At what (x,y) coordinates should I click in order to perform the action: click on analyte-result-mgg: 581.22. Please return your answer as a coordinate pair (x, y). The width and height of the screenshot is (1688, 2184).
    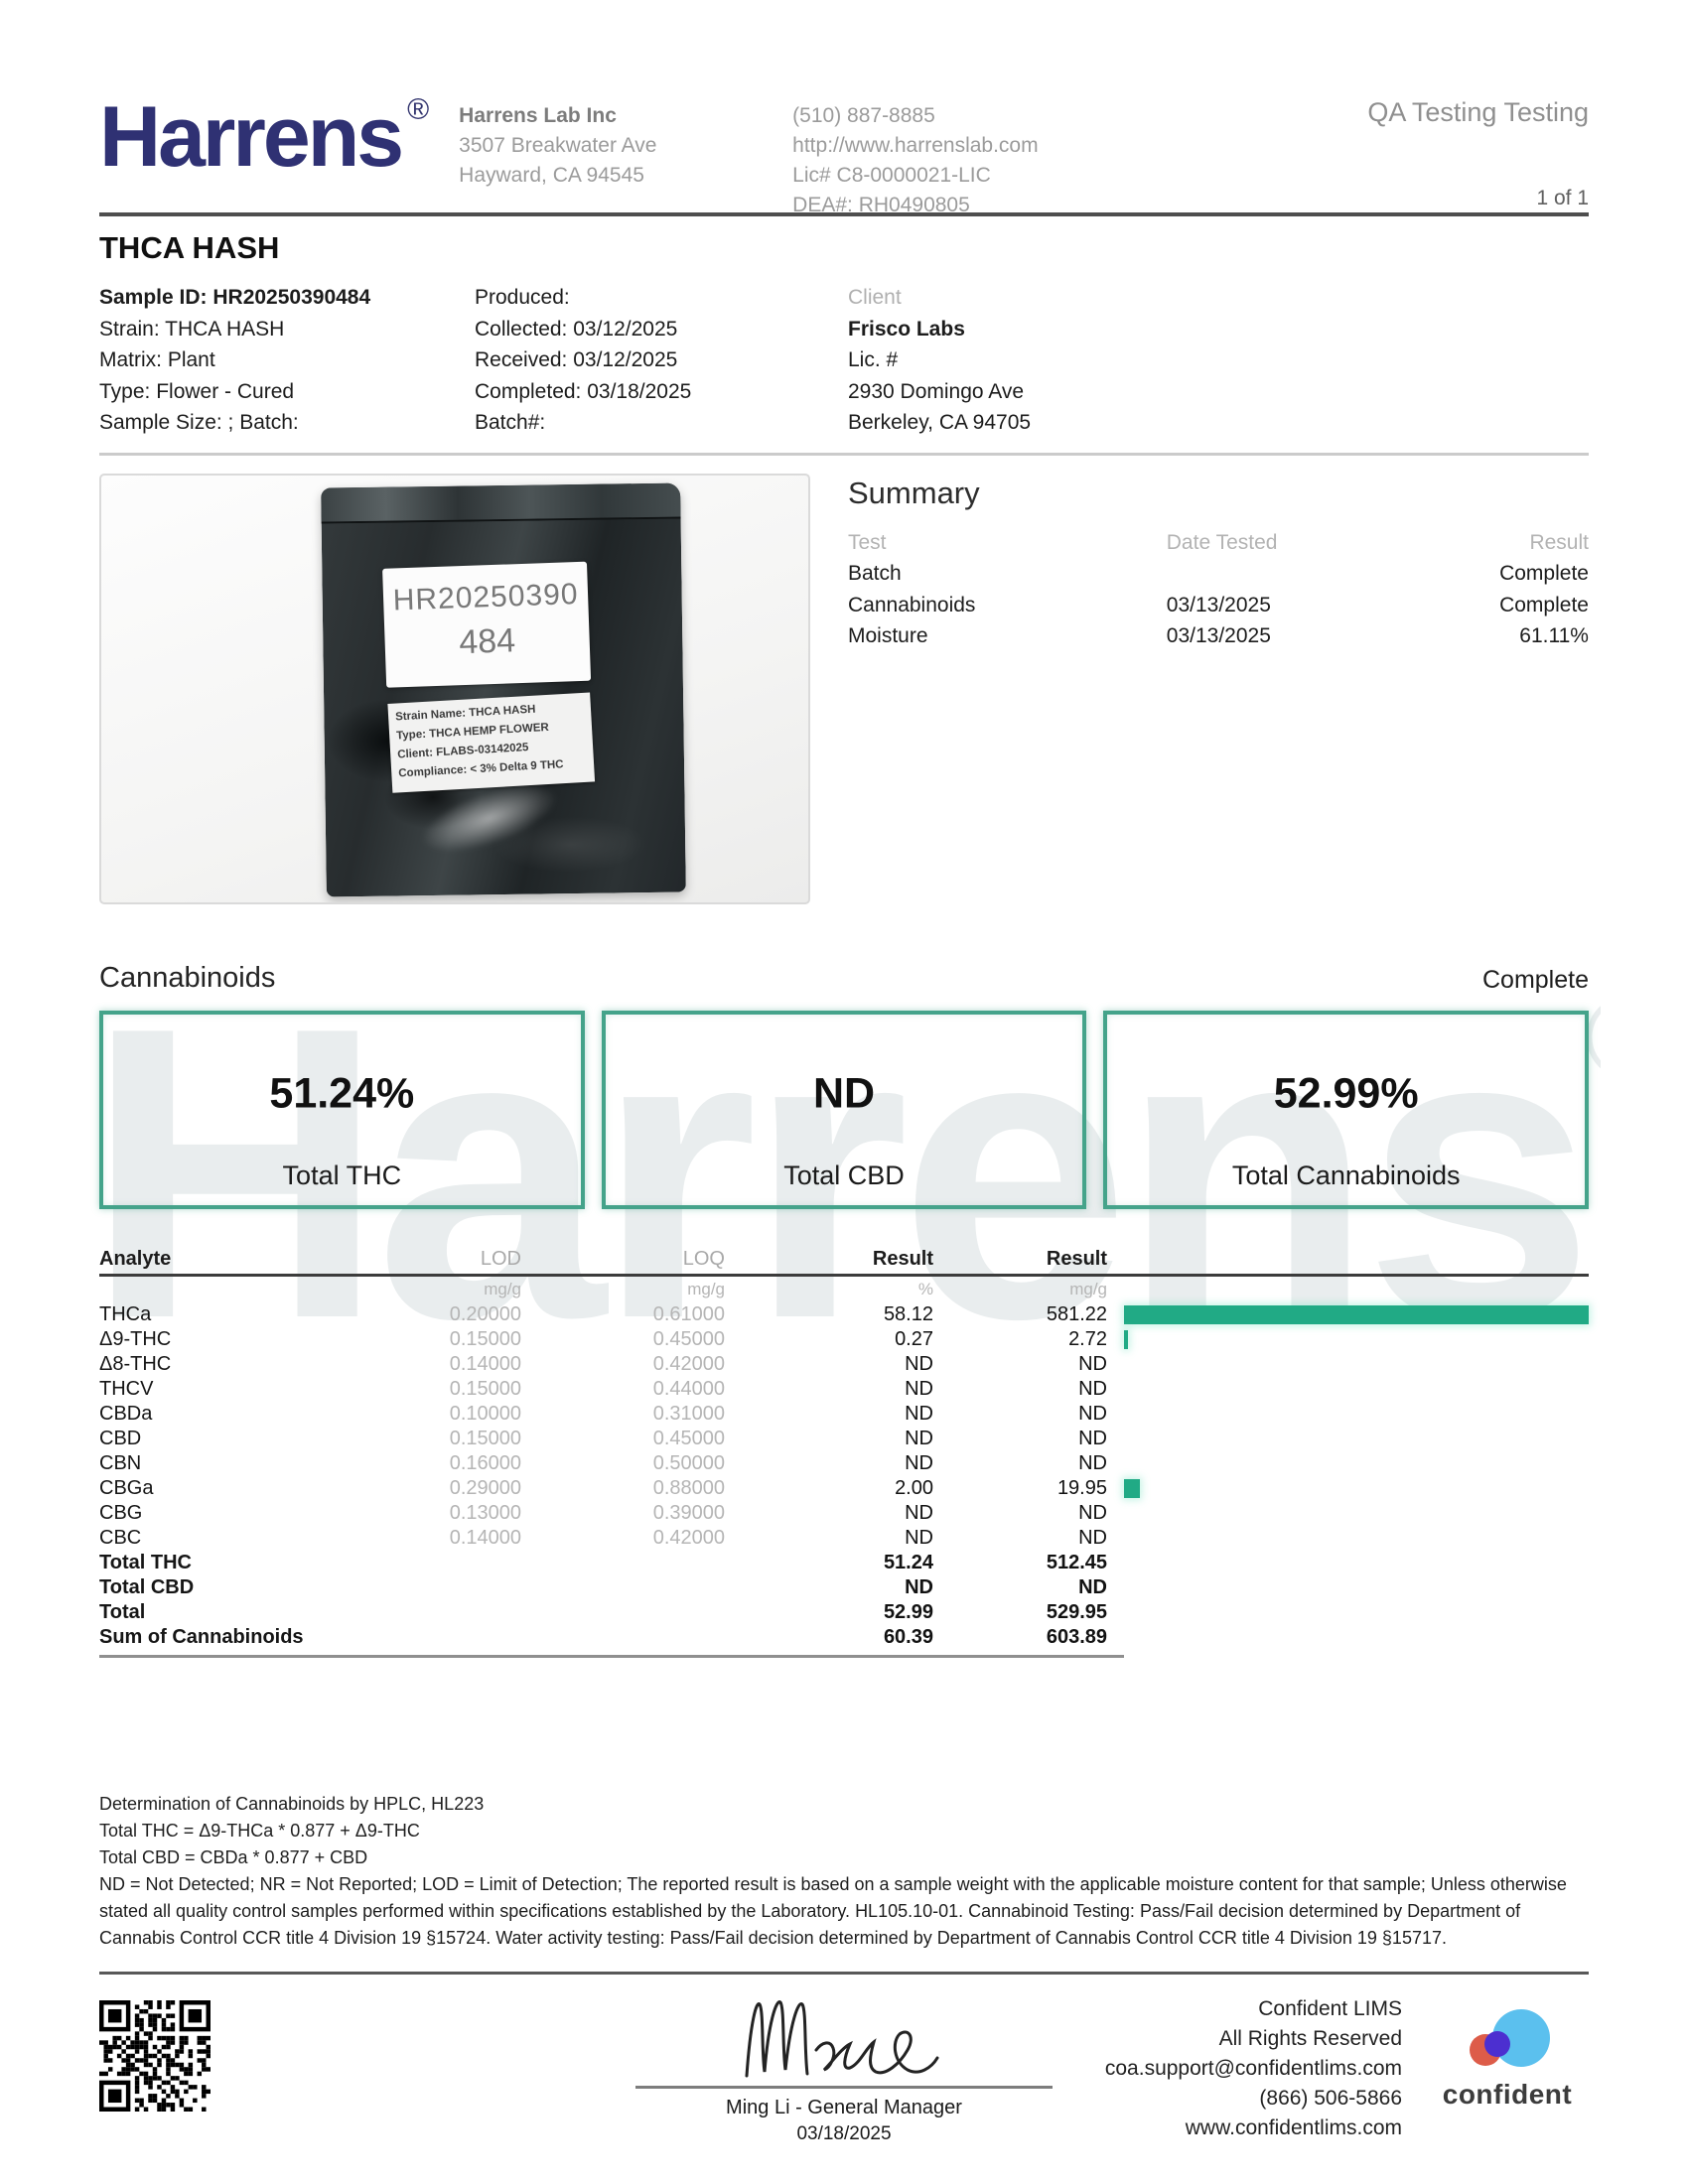
    Looking at the image, I should click on (1076, 1313).